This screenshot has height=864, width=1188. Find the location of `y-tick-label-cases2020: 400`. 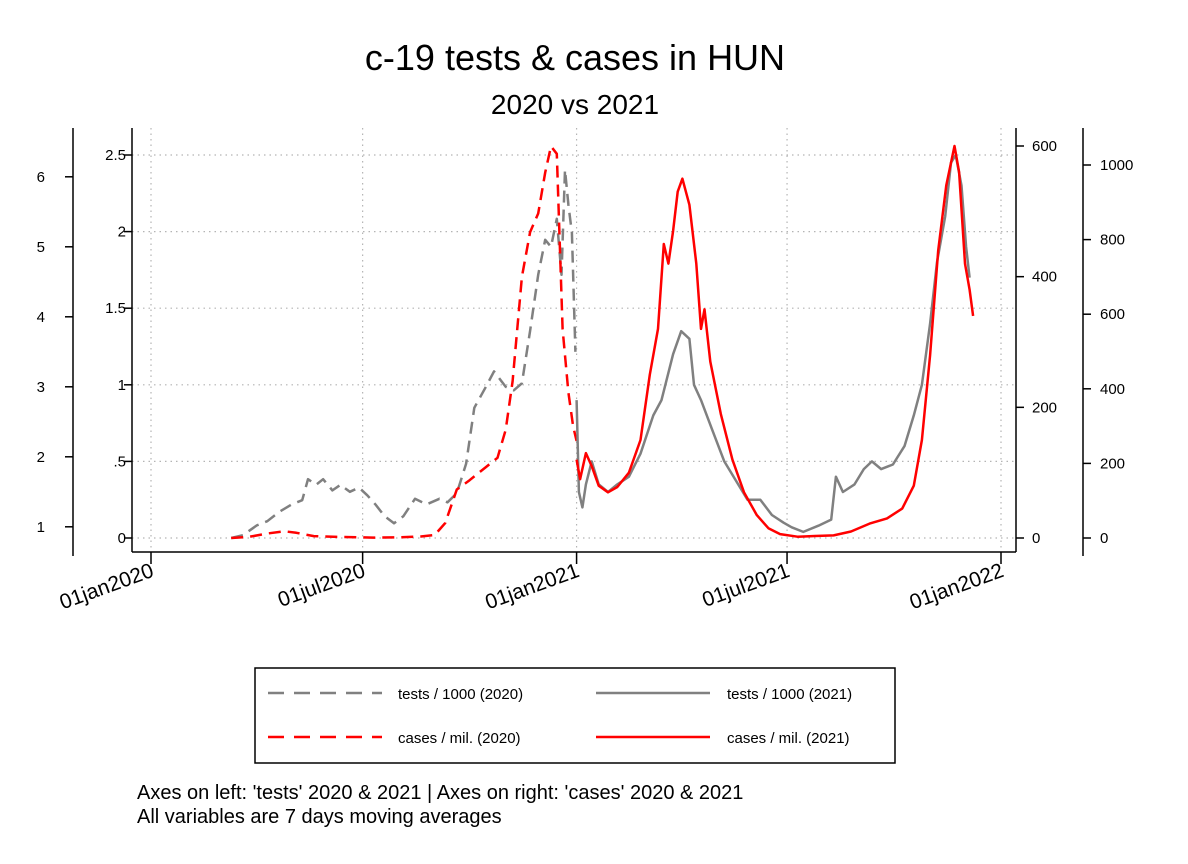

y-tick-label-cases2020: 400 is located at coordinates (1112, 389).